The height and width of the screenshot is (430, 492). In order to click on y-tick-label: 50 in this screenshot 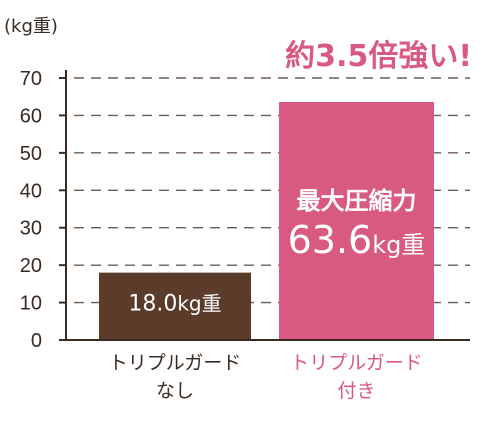, I will do `click(31, 154)`.